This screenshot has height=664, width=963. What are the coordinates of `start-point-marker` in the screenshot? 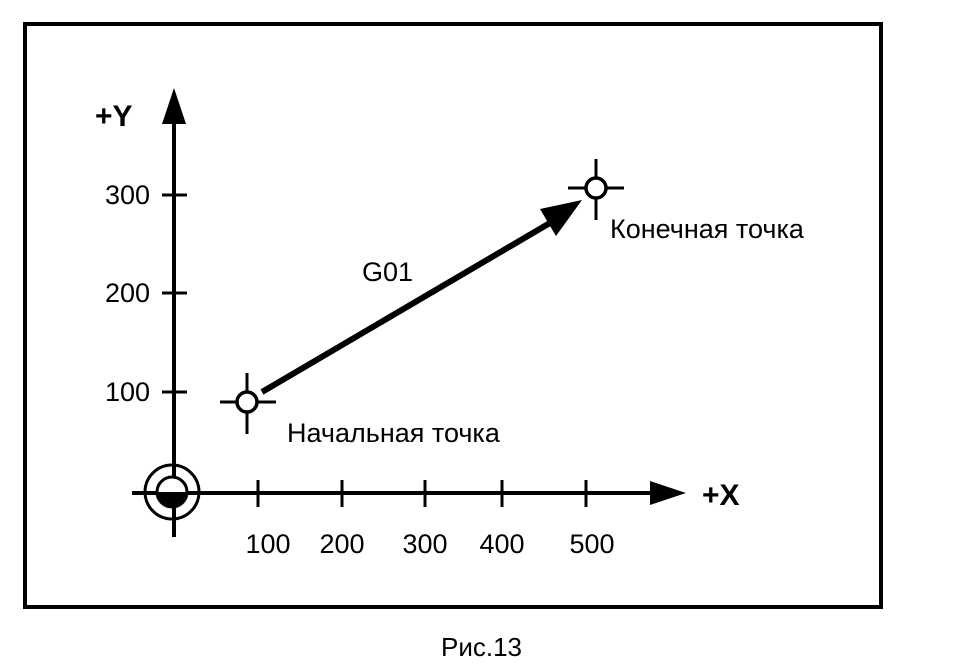 It's located at (247, 402).